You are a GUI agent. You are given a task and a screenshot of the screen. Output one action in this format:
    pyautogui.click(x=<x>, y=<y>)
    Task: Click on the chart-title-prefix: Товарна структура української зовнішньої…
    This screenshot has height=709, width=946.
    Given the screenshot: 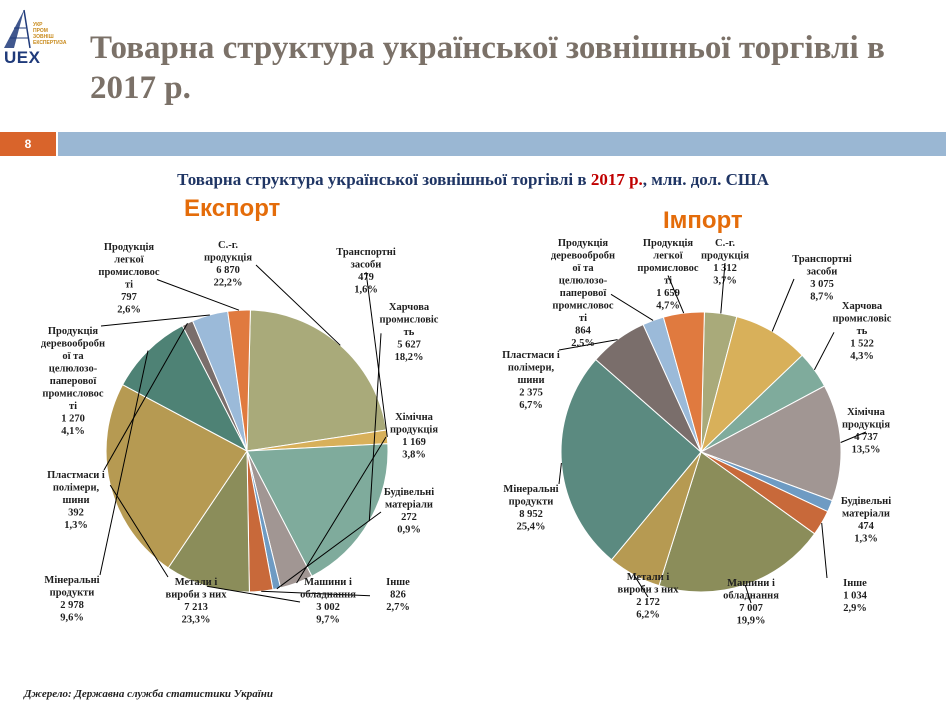 What is the action you would take?
    pyautogui.click(x=382, y=179)
    